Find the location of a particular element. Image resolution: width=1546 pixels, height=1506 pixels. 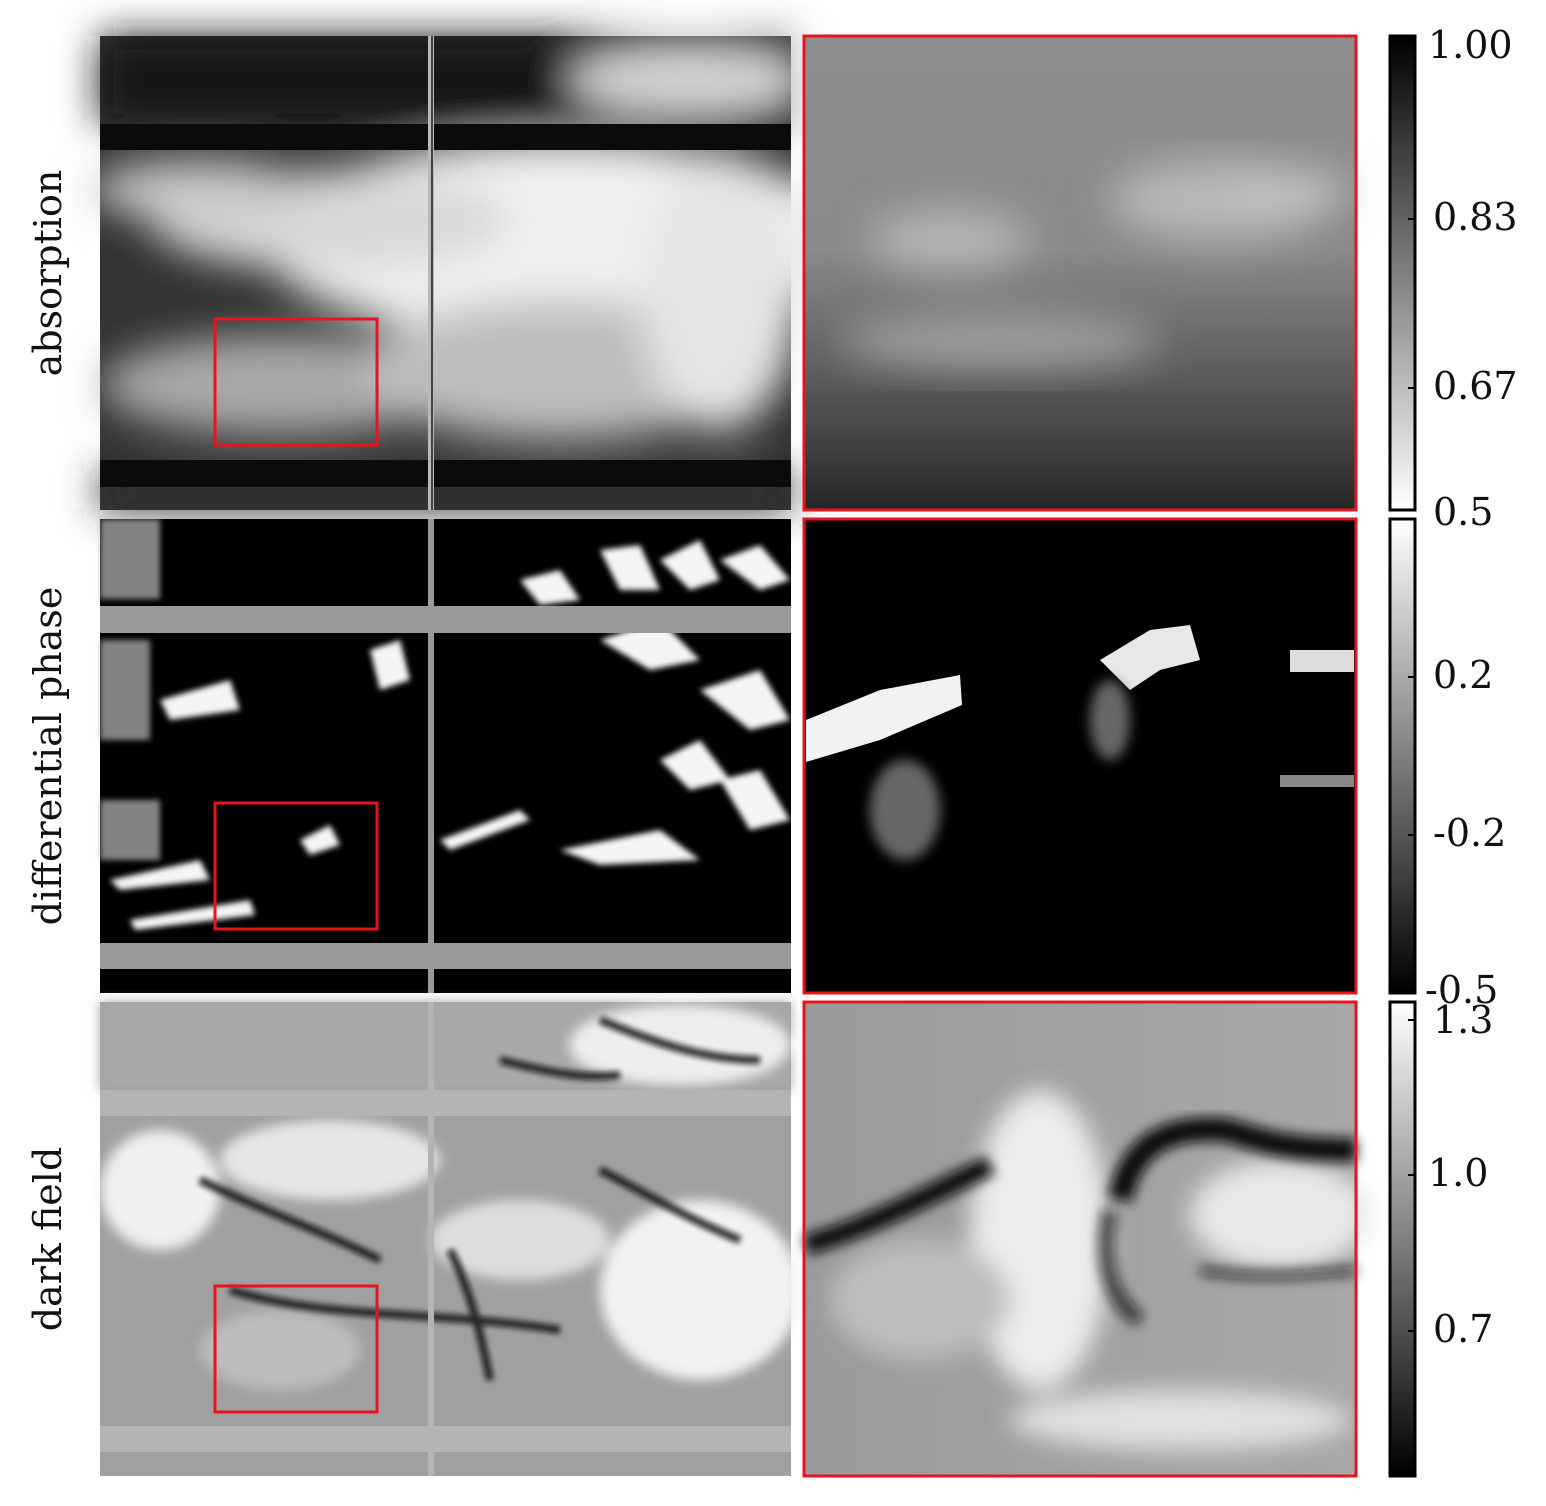

differential-phase-zoom-image is located at coordinates (1080, 756).